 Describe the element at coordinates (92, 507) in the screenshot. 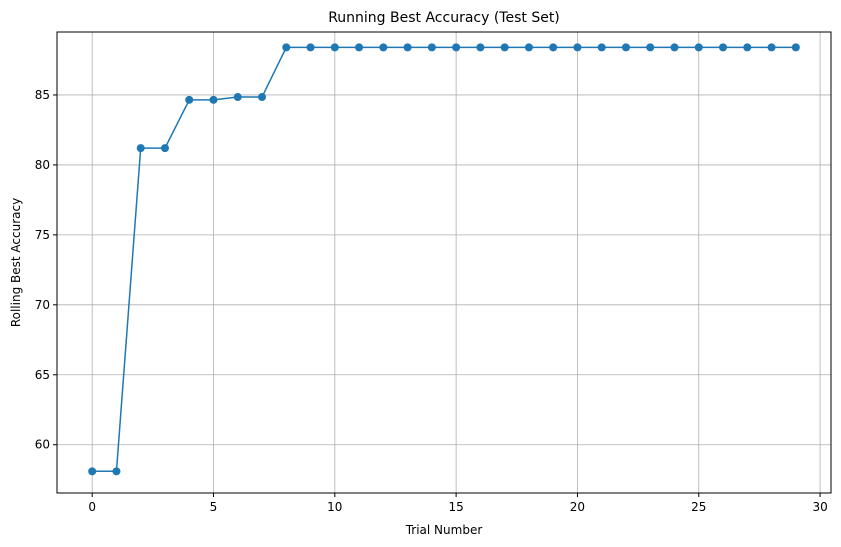

I see `x-tick-label: 0` at that location.